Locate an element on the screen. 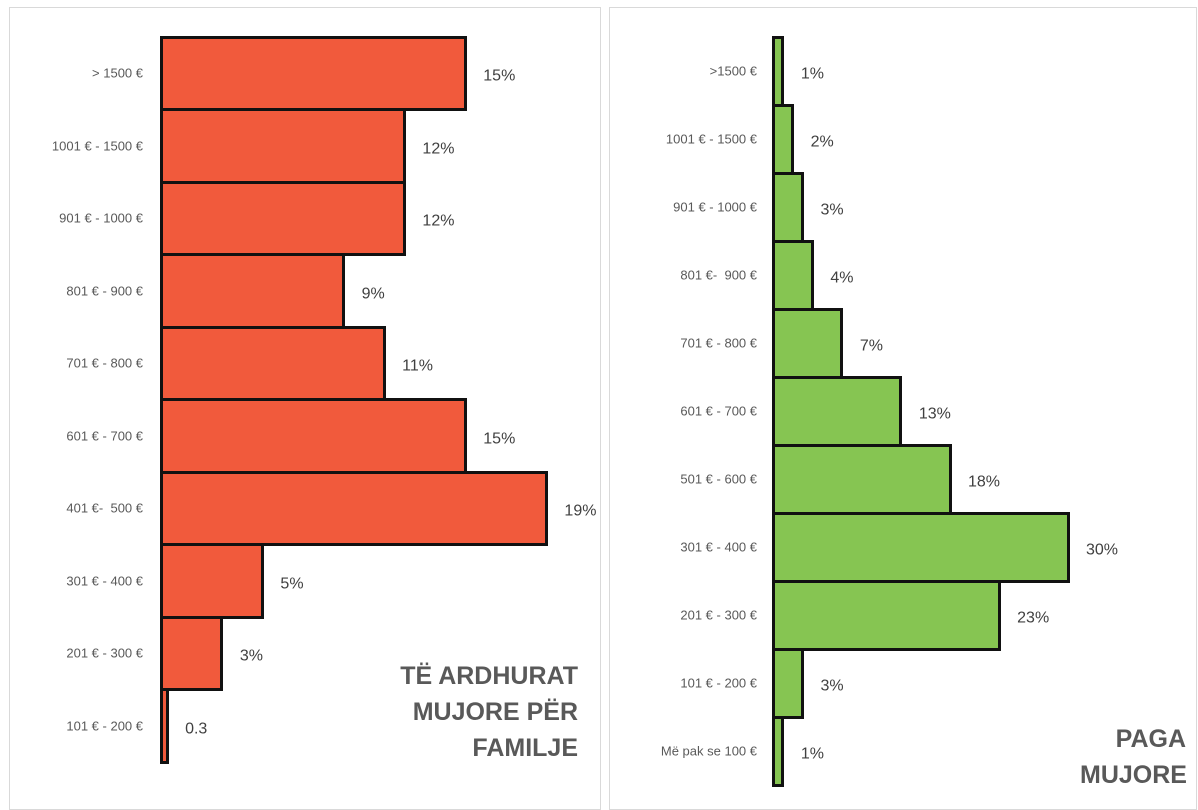  value-label: 5% is located at coordinates (292, 584).